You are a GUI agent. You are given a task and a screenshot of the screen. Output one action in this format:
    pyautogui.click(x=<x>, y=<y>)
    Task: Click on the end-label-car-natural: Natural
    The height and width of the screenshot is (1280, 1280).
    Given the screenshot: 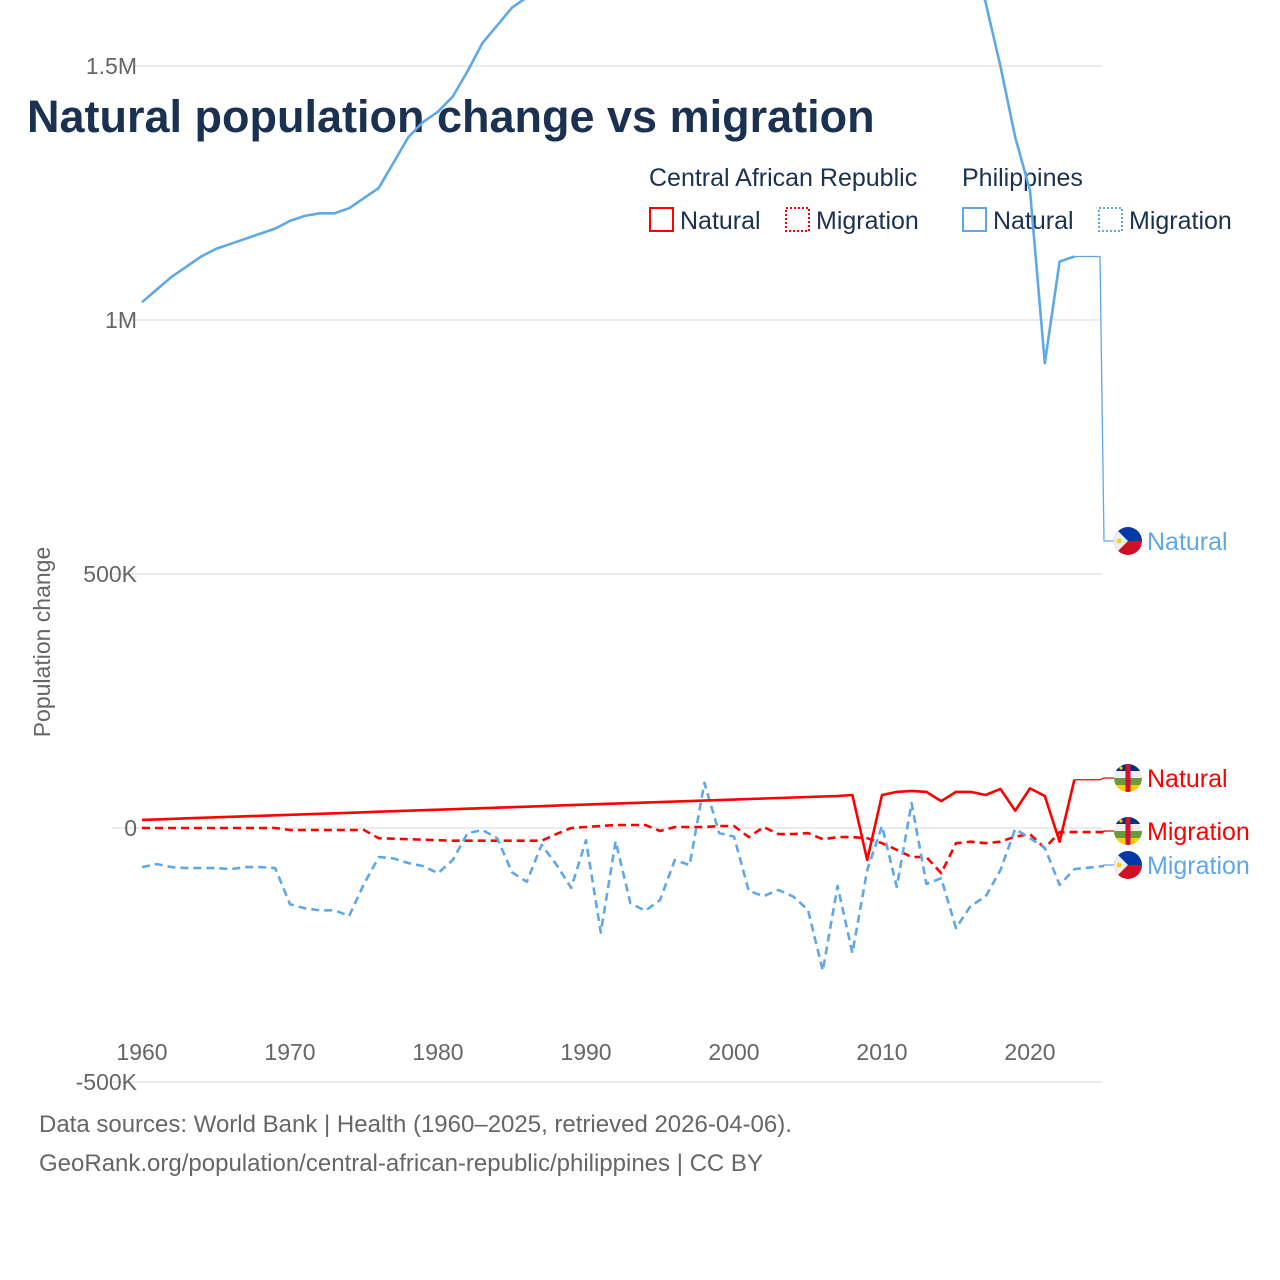 What is the action you would take?
    pyautogui.click(x=1187, y=779)
    